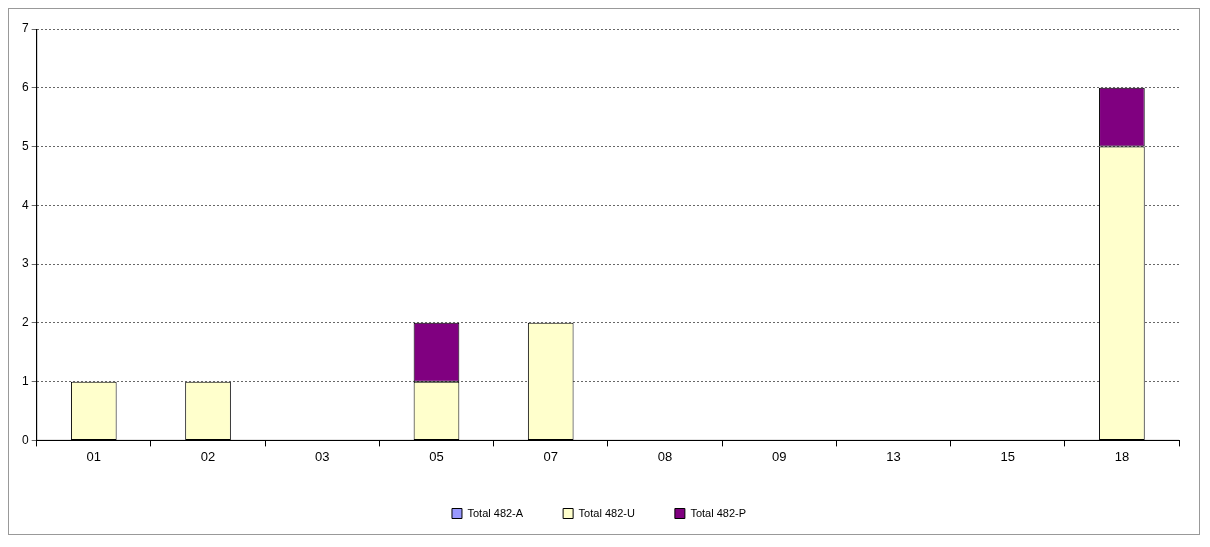 The image size is (1210, 547). I want to click on legend-label: Total 482-U, so click(606, 512).